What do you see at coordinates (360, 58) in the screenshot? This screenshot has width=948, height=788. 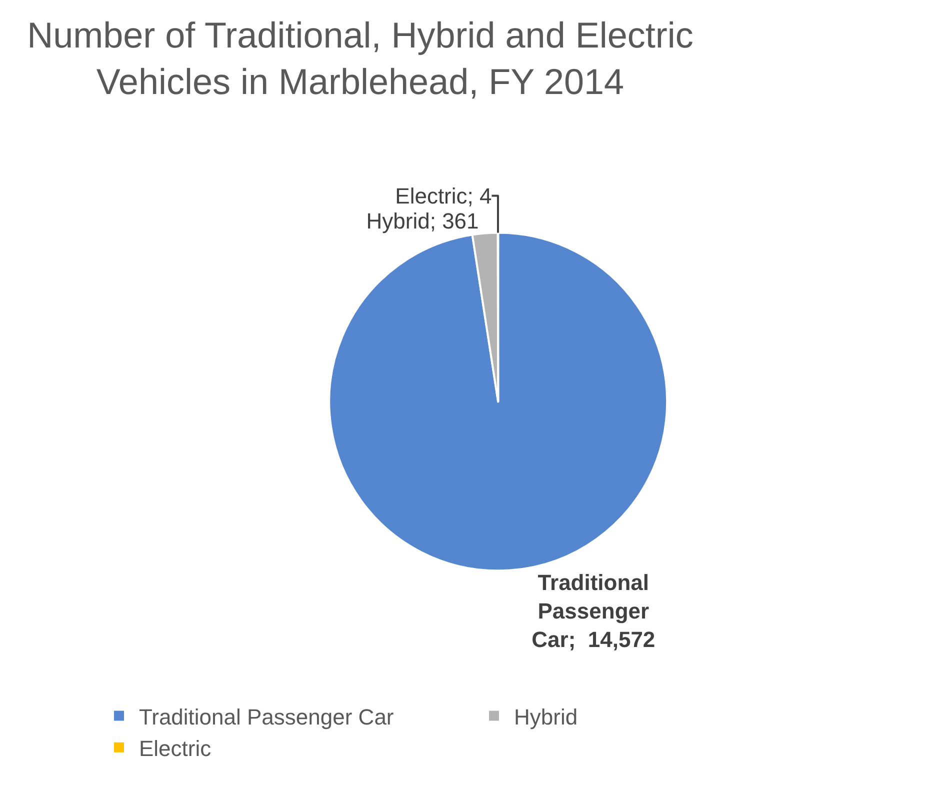 I see `chart-title: Number of Traditional, Hybrid and Electric Vehicles in Marblehead, FY 2014` at bounding box center [360, 58].